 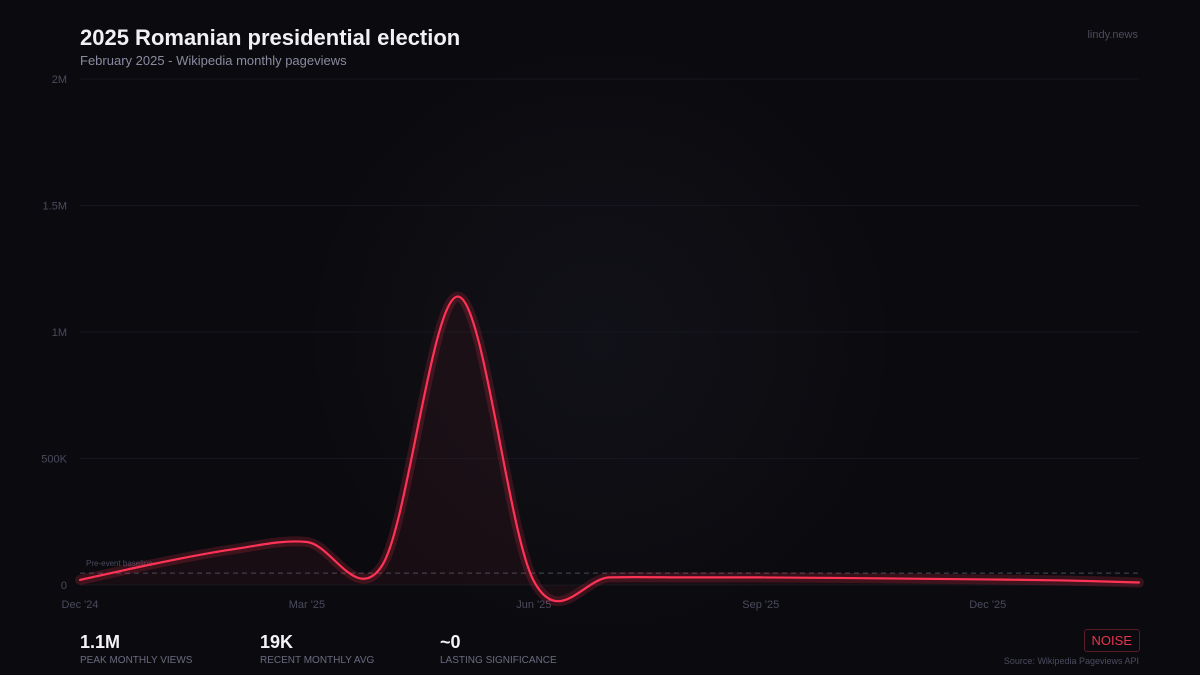 What do you see at coordinates (55, 207) in the screenshot?
I see `y-tick-label: 1.5M` at bounding box center [55, 207].